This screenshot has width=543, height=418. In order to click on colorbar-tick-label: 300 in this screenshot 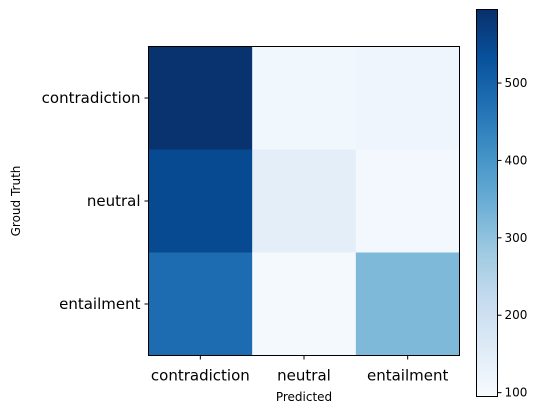, I will do `click(516, 238)`.